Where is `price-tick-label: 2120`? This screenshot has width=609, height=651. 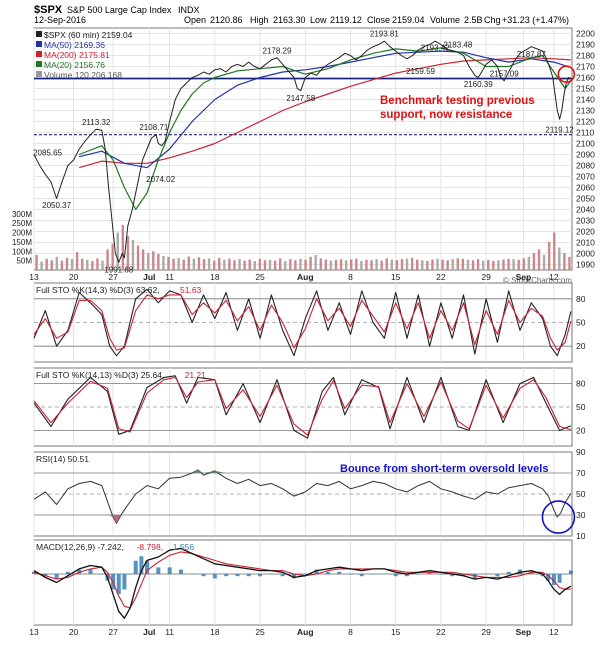
price-tick-label: 2120 is located at coordinates (585, 122).